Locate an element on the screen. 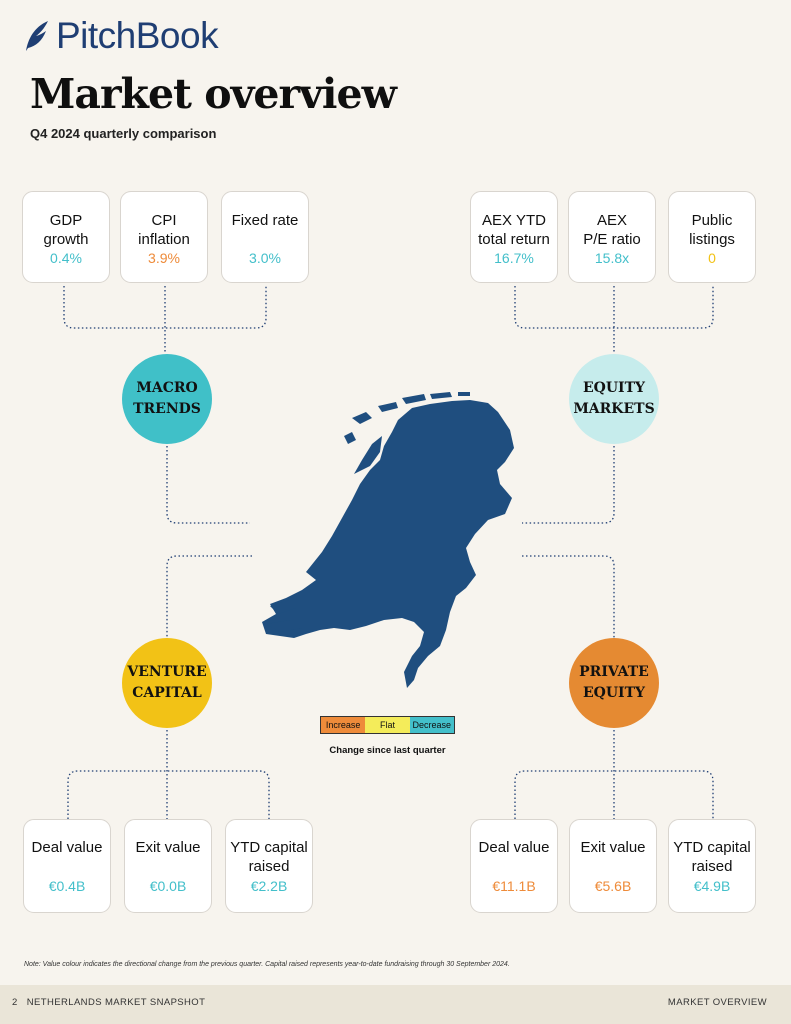 The height and width of the screenshot is (1024, 791). page-subtitle: Q4 2024 quarterly comparison is located at coordinates (123, 133).